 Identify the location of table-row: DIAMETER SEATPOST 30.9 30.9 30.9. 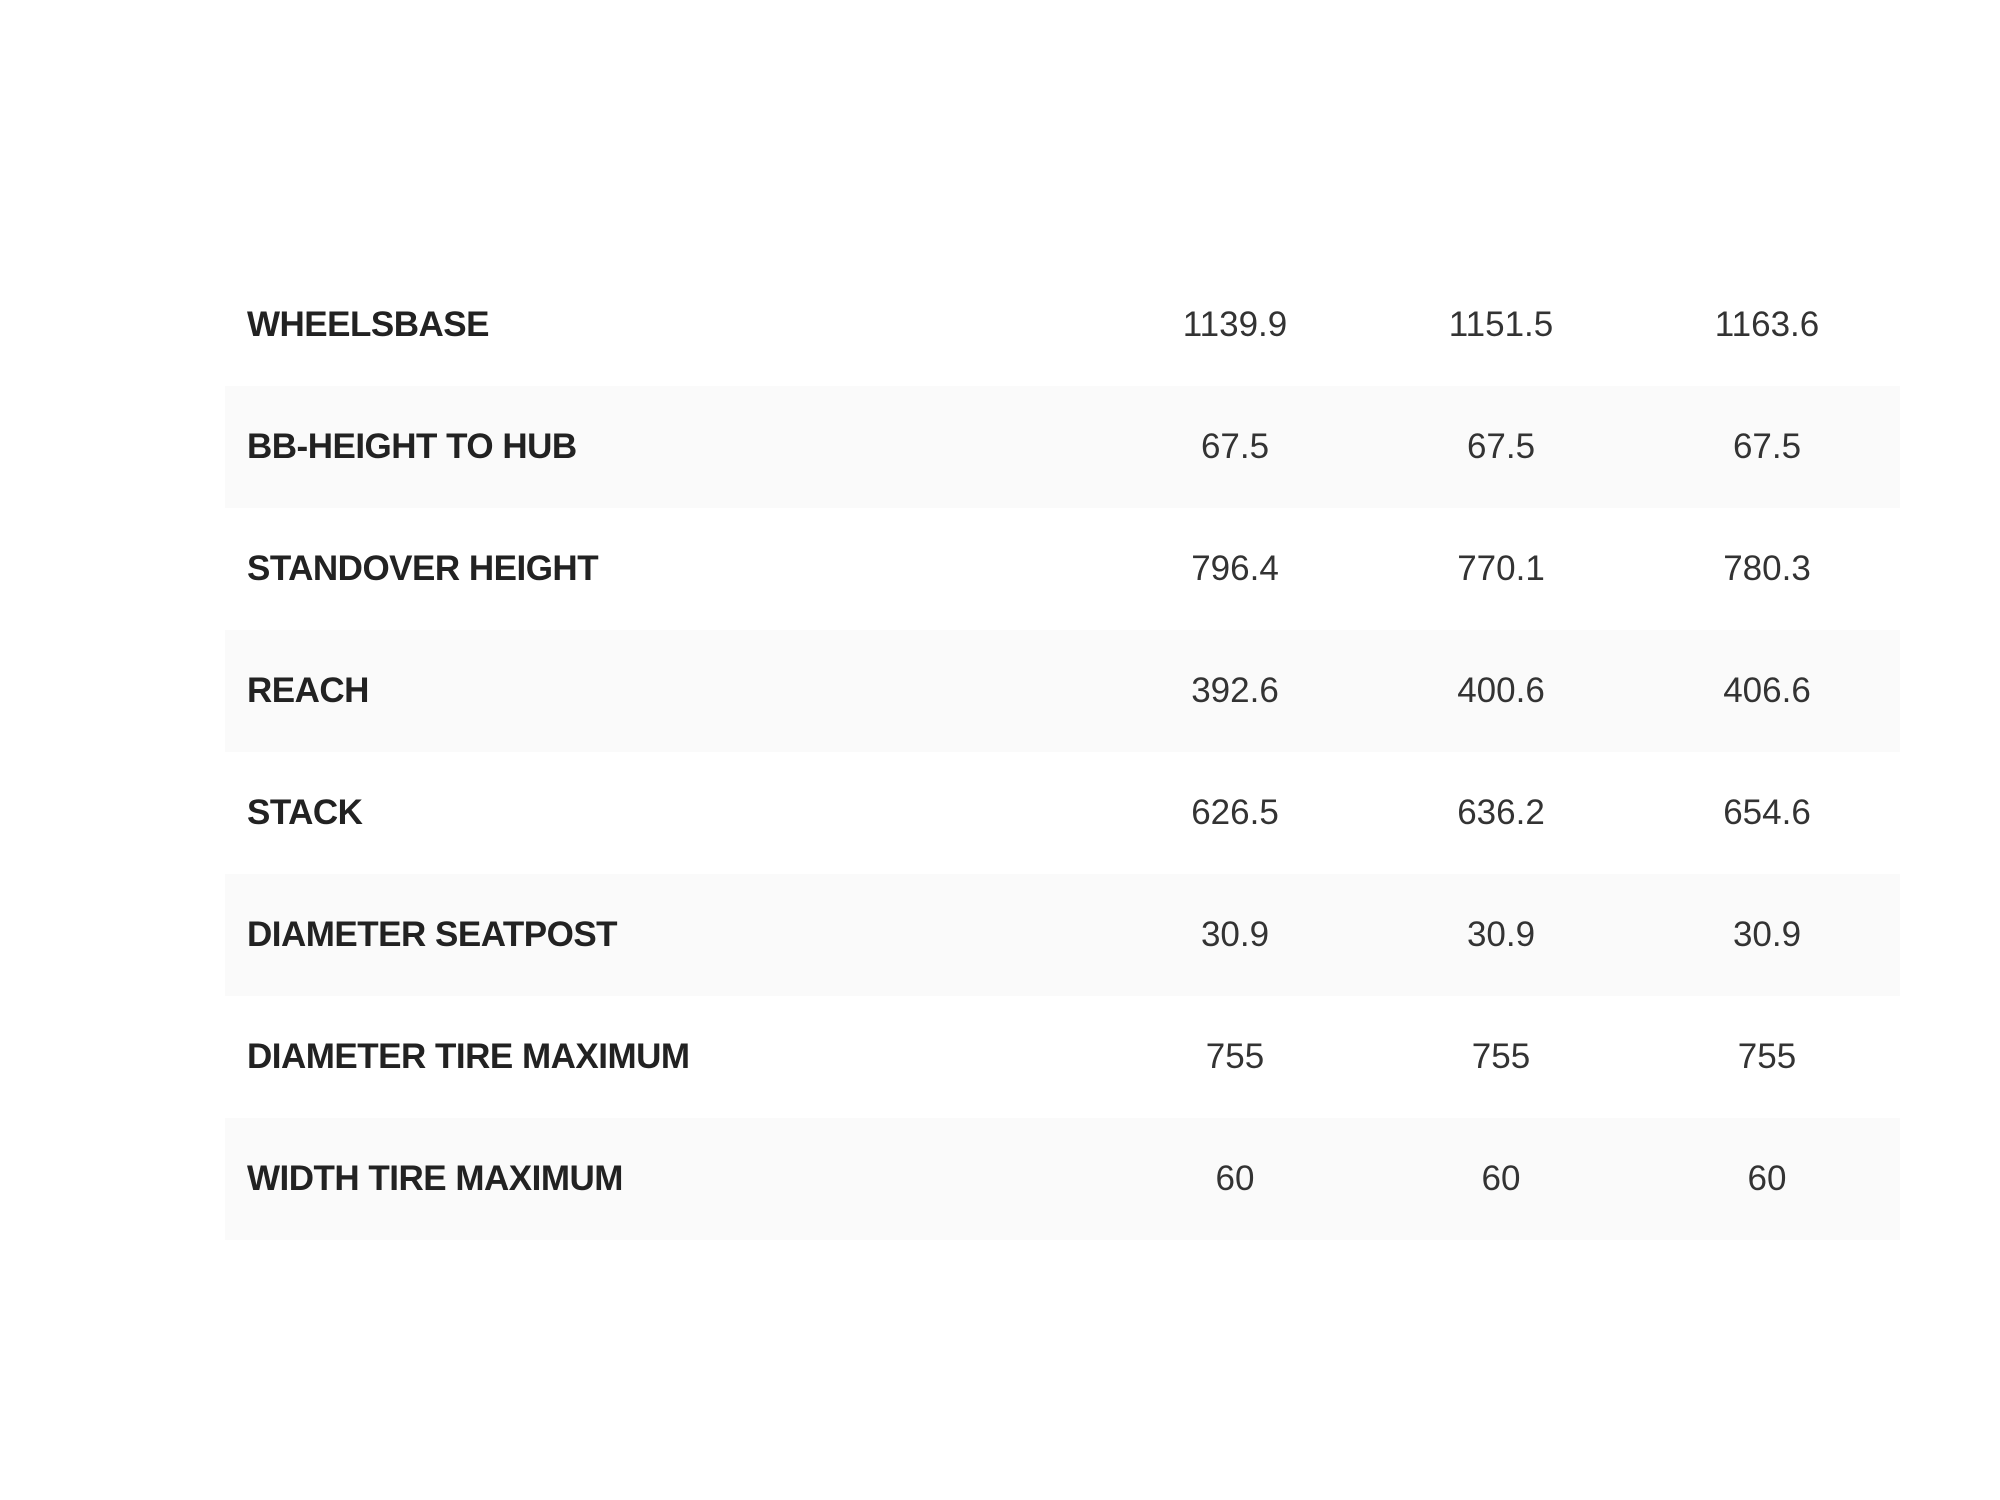
(1062, 935).